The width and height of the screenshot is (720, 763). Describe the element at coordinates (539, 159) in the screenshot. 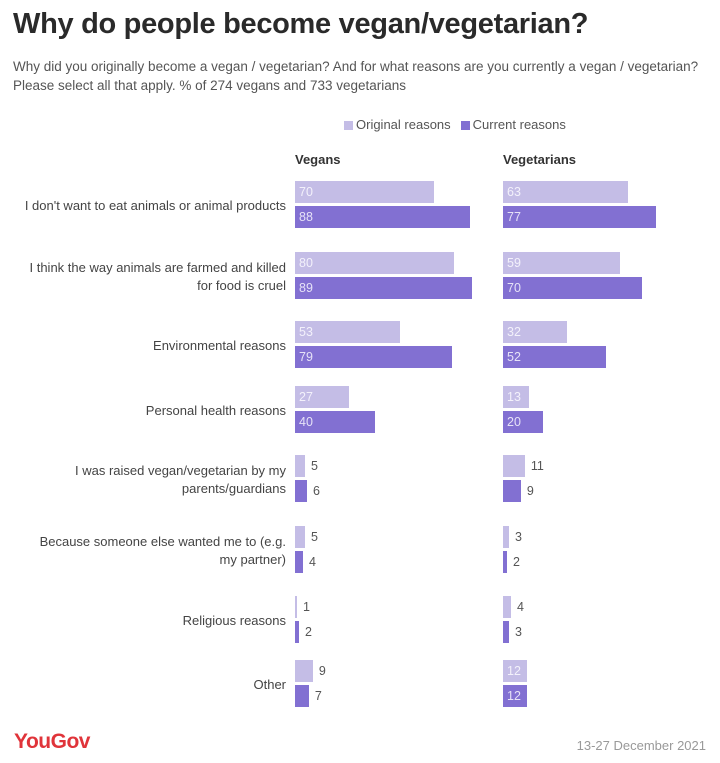

I see `panel-header-vegetarians: Vegetarians` at that location.